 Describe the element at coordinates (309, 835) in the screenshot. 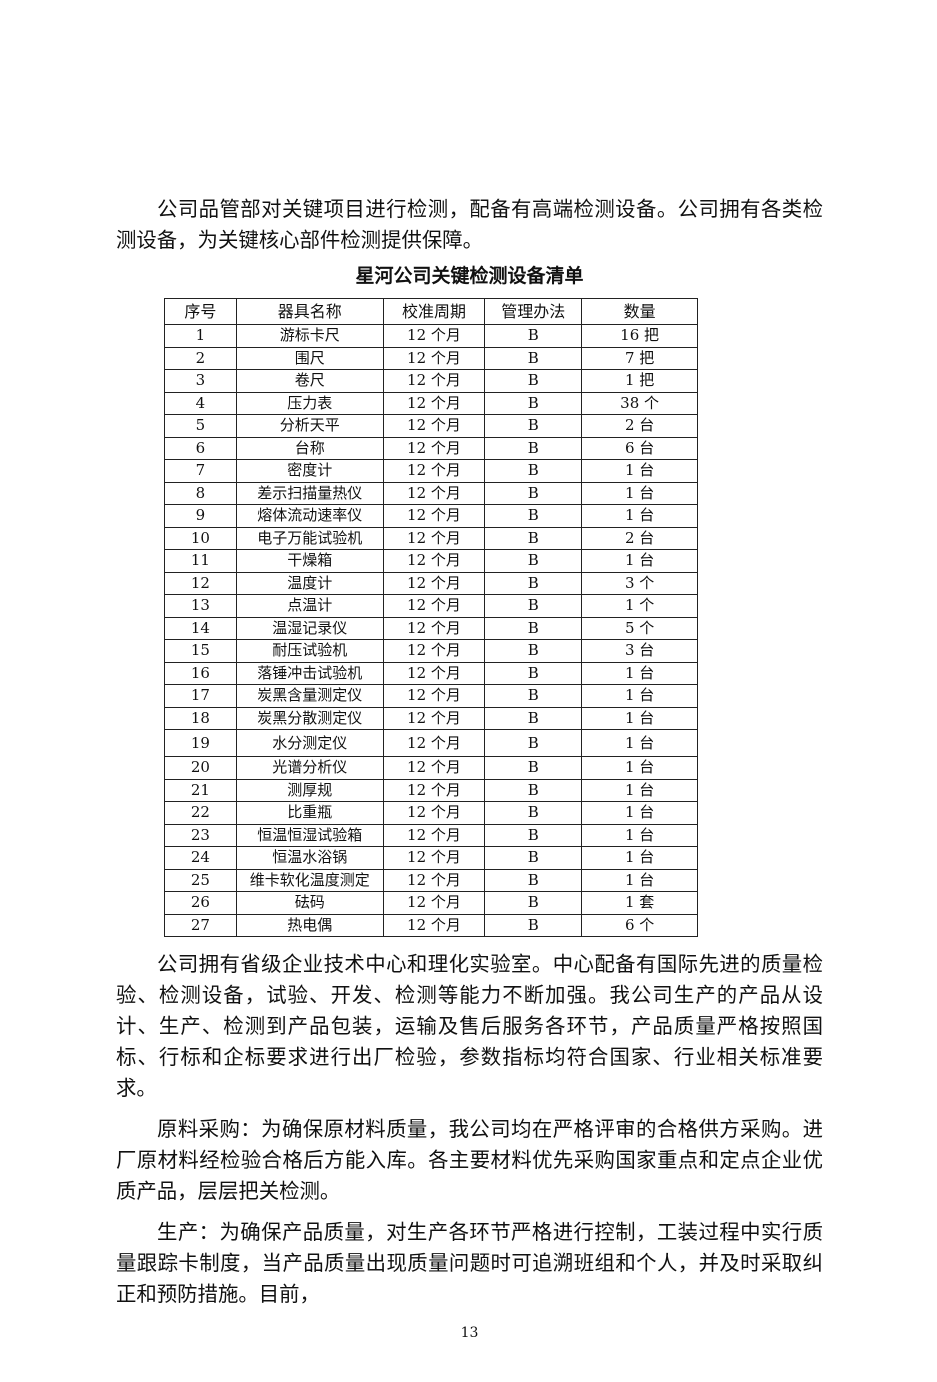

I see `cell-name: 恒温恒湿试验箱` at that location.